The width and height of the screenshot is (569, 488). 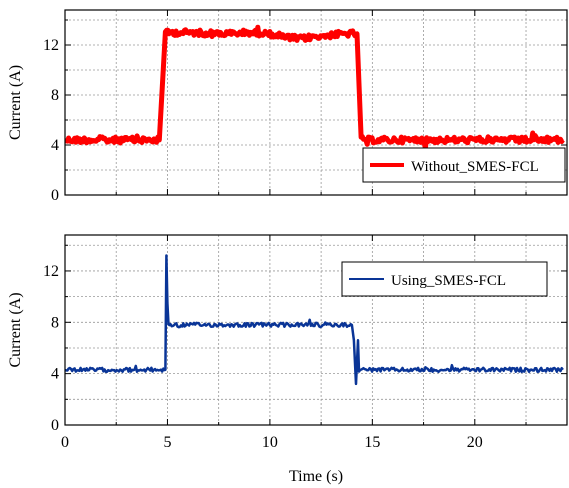 I want to click on top-legend-label: Without_SMES-FCL, so click(x=475, y=167).